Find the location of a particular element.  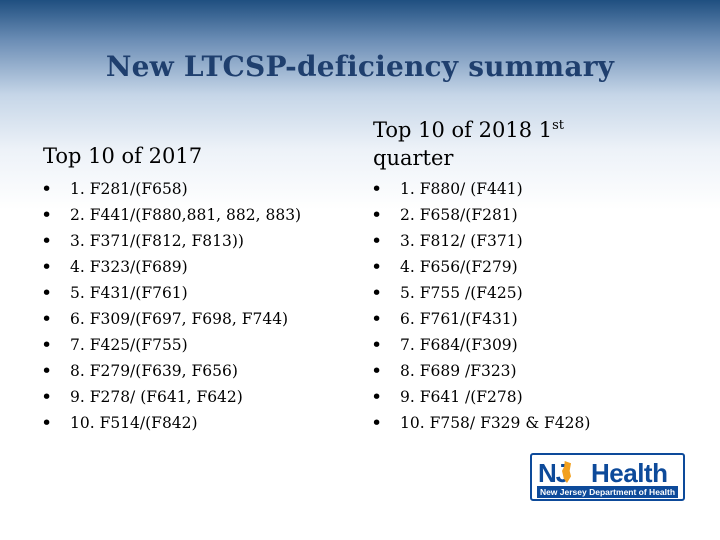

list-item: • 3. F371/(F812, F813)) is located at coordinates (170, 241).